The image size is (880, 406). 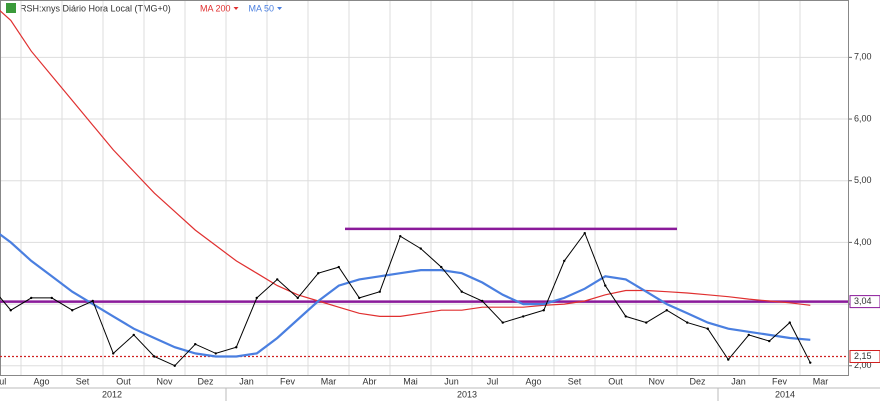 What do you see at coordinates (451, 381) in the screenshot?
I see `x-tick-label: Jun` at bounding box center [451, 381].